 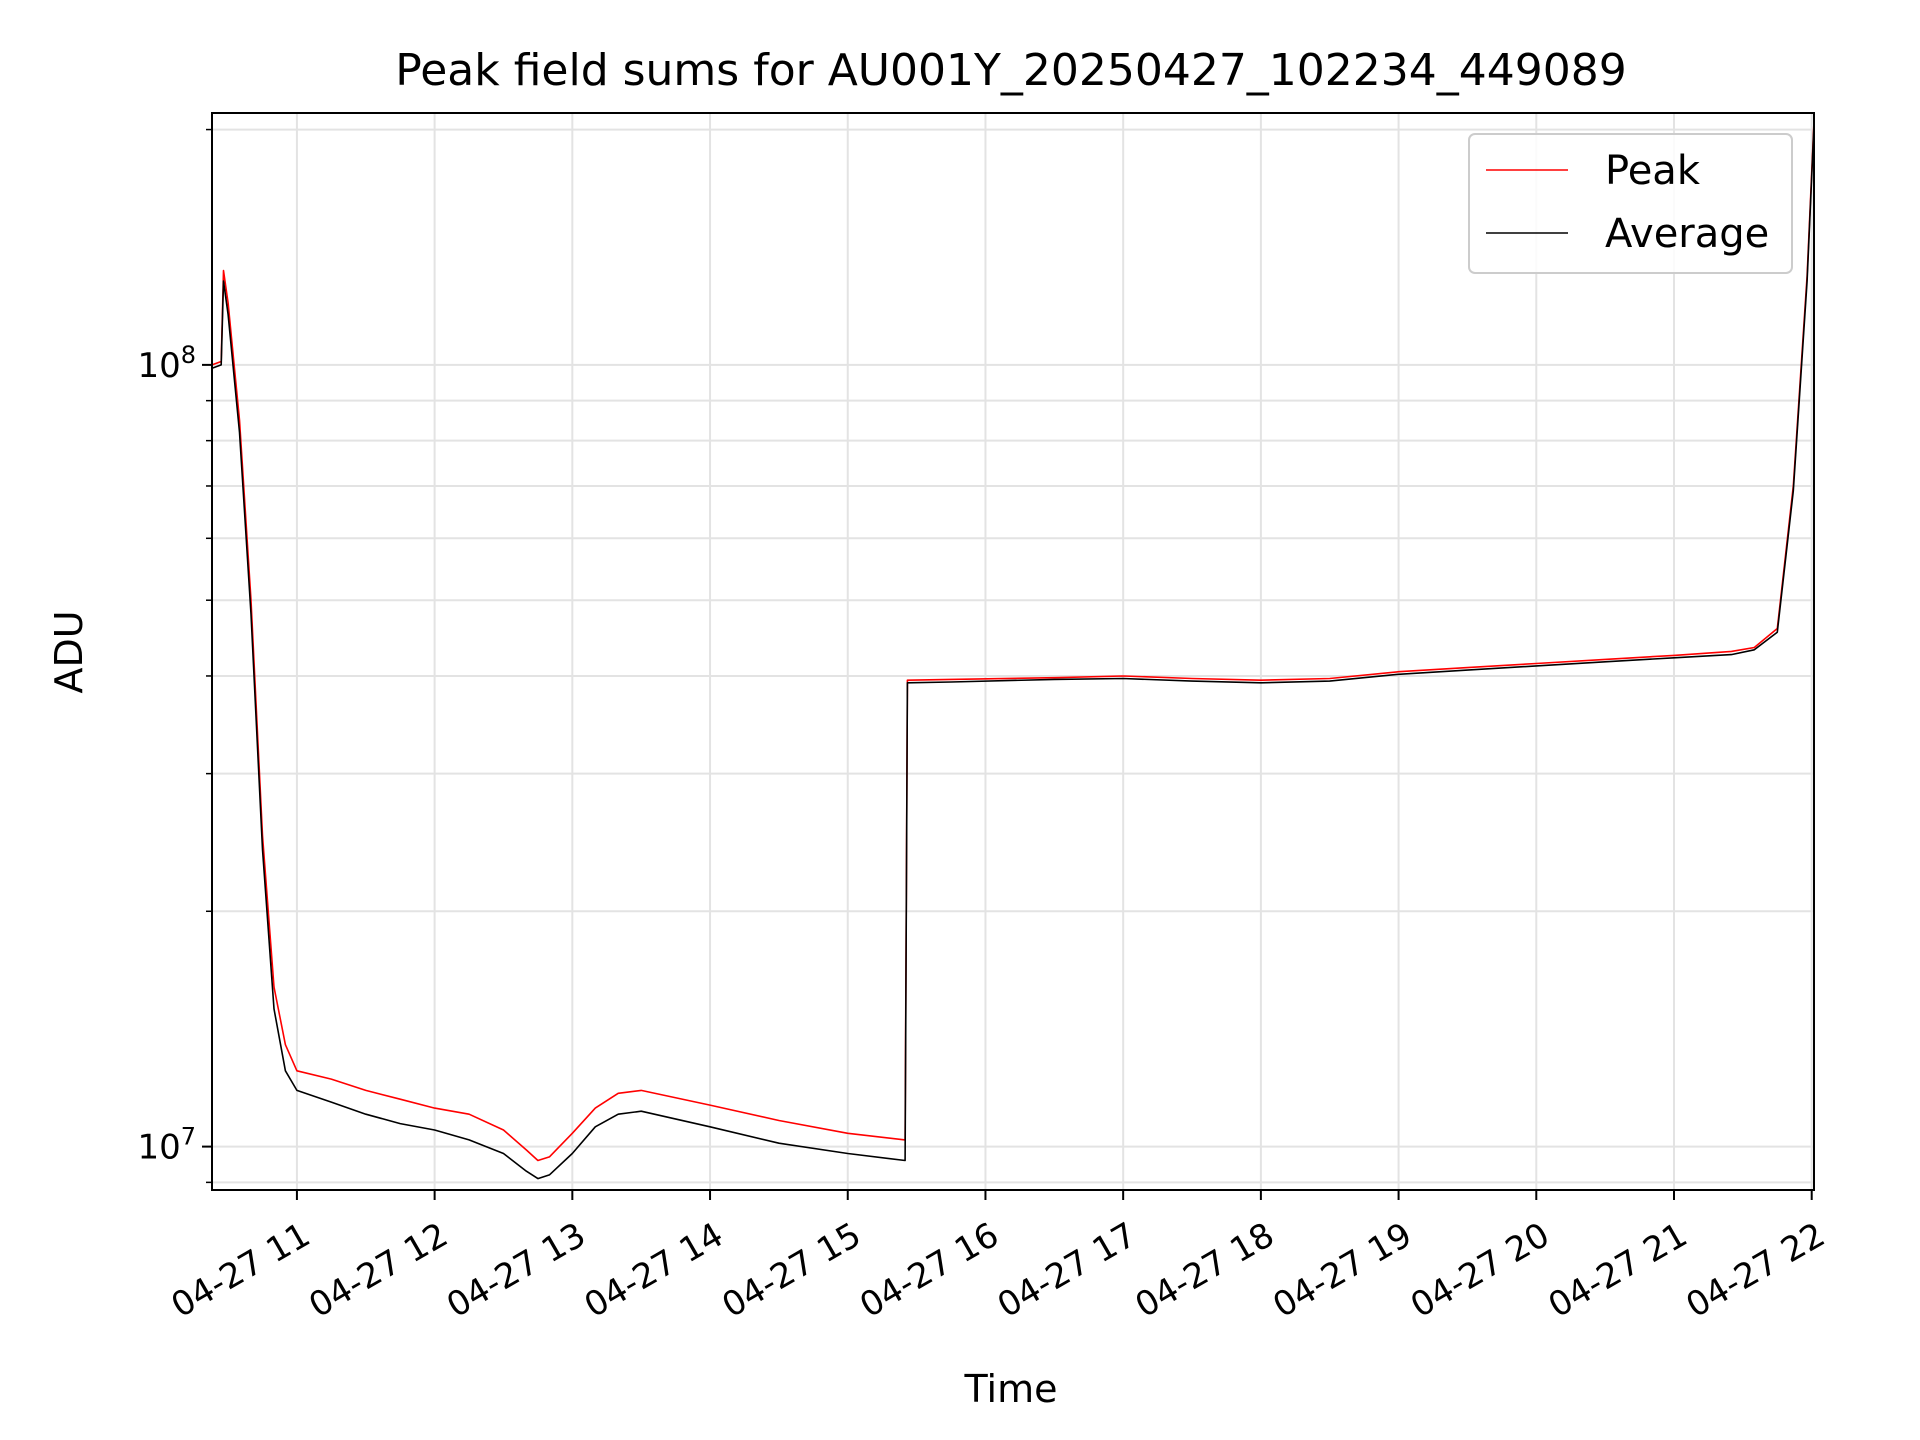 What do you see at coordinates (69, 651) in the screenshot?
I see `y-axis-label: ADU` at bounding box center [69, 651].